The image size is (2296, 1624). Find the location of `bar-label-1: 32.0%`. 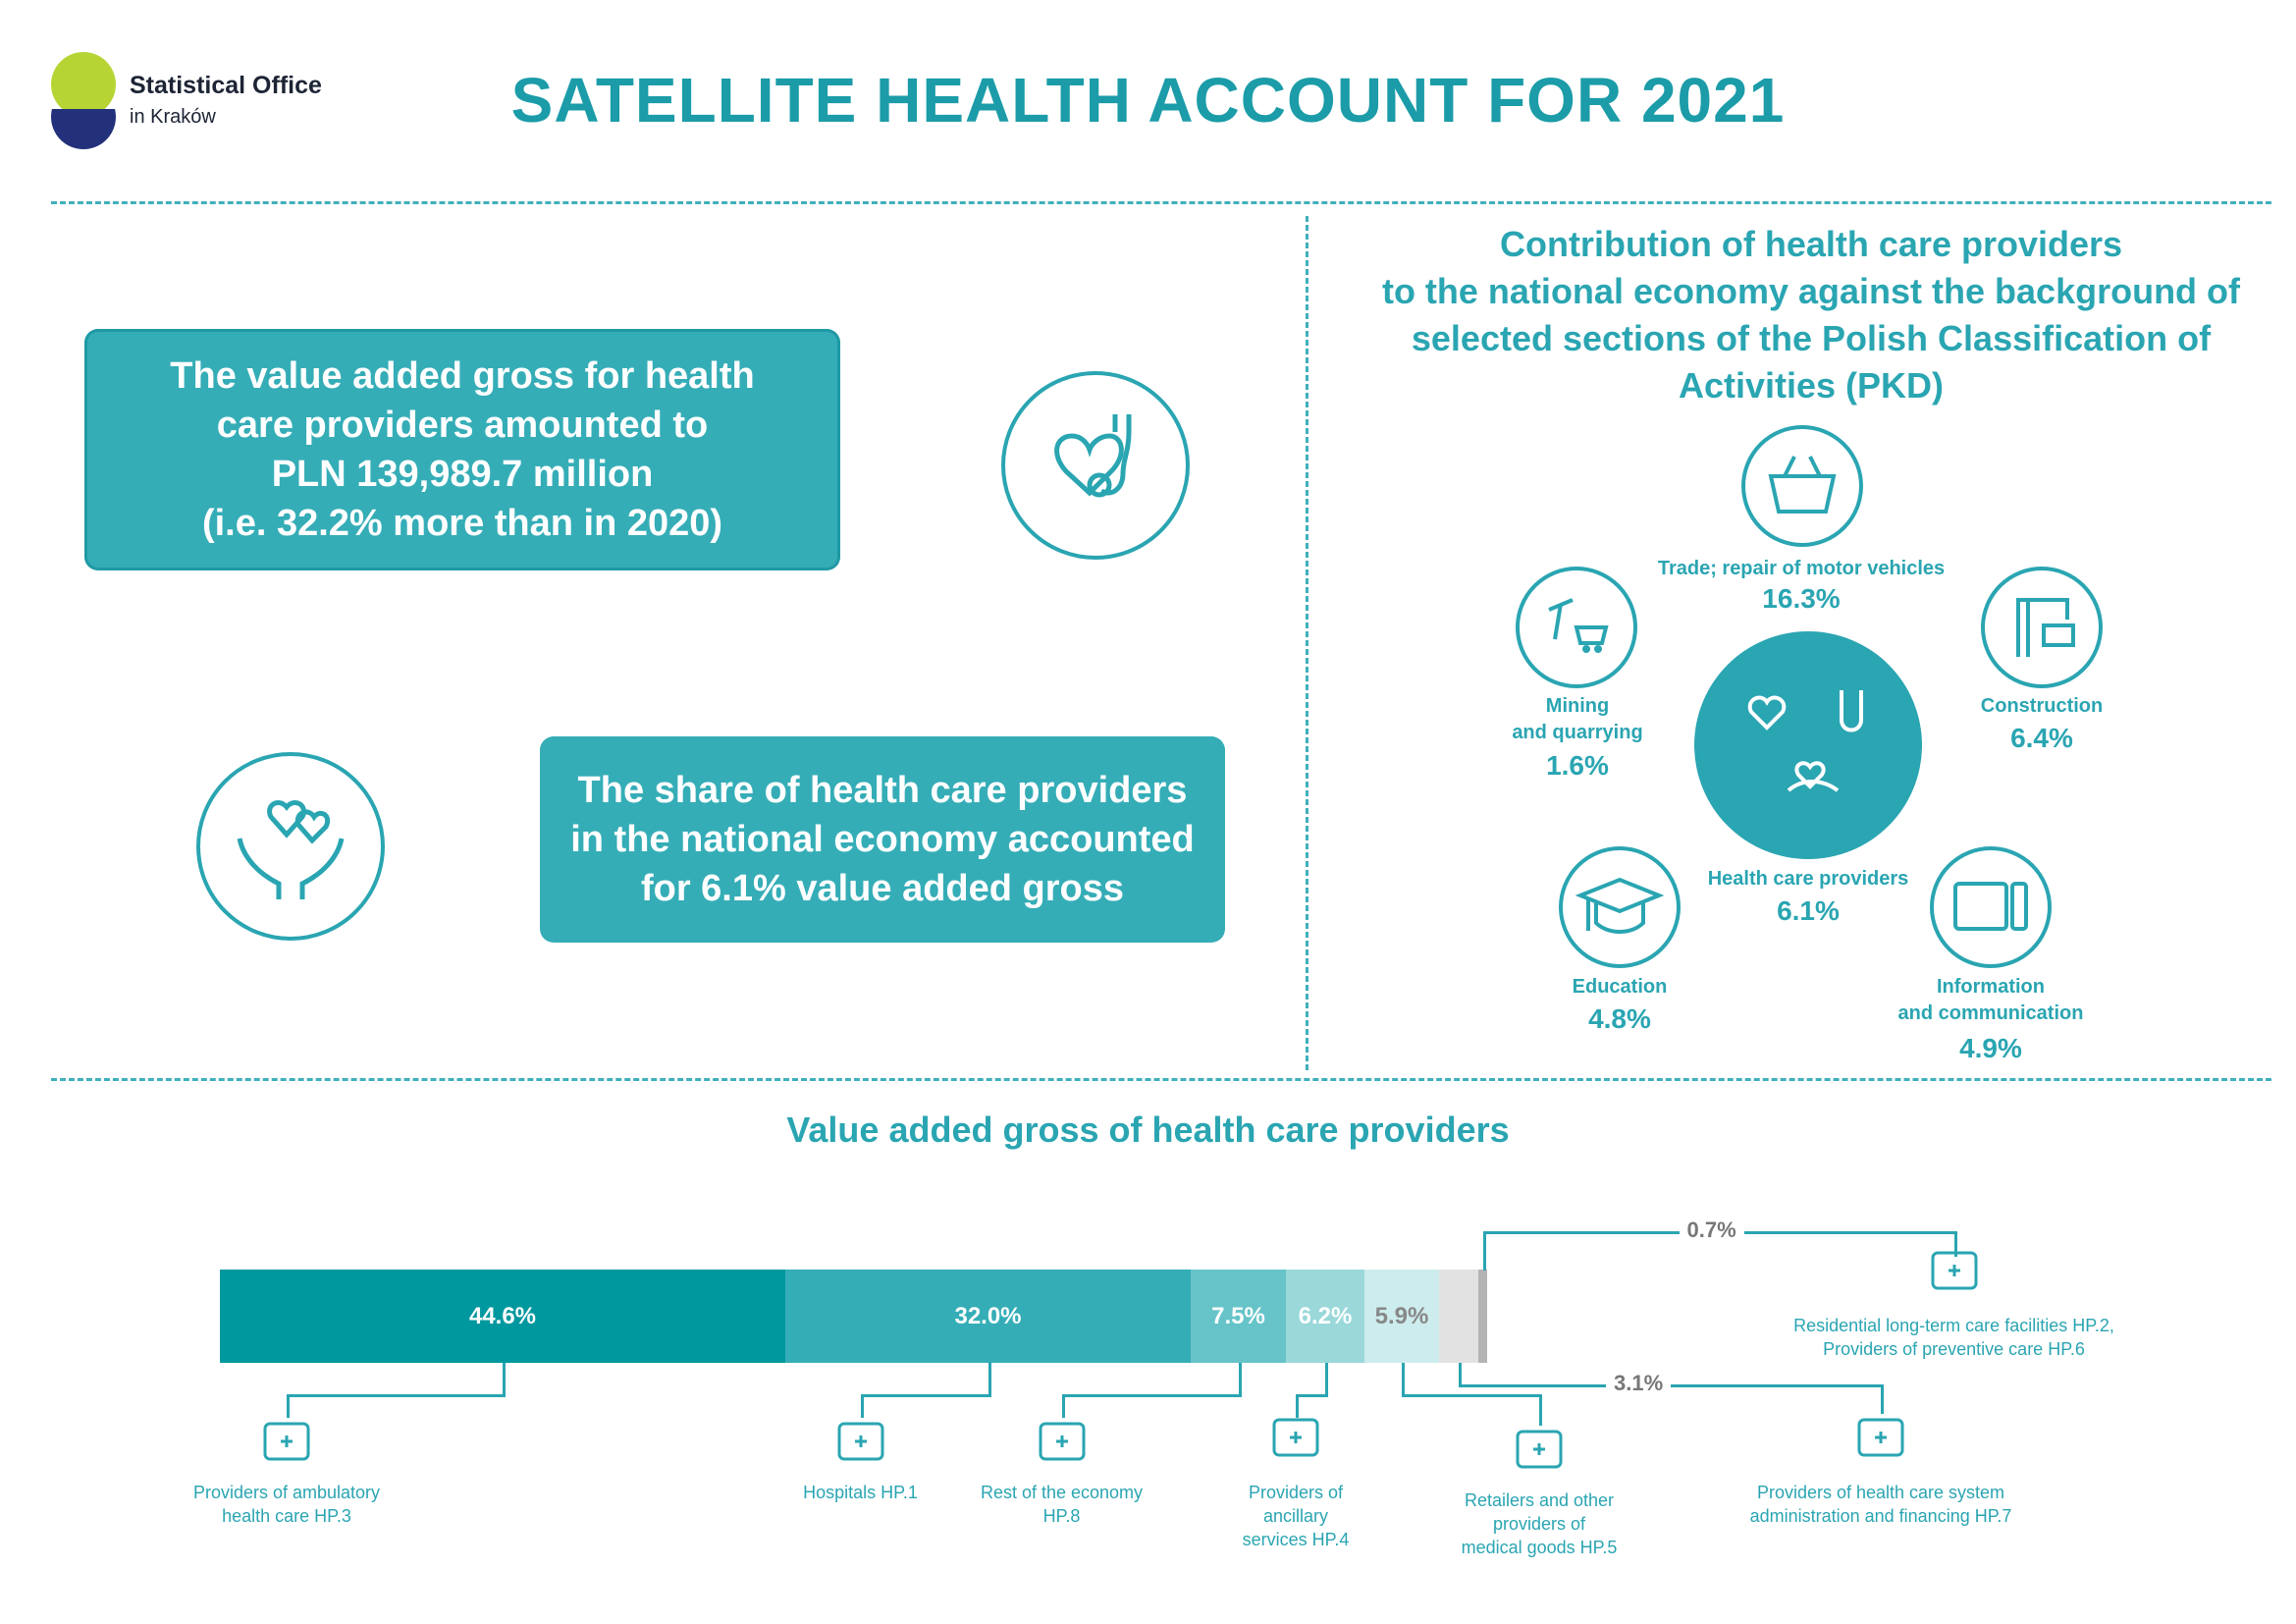

bar-label-1: 32.0% is located at coordinates (988, 1315).